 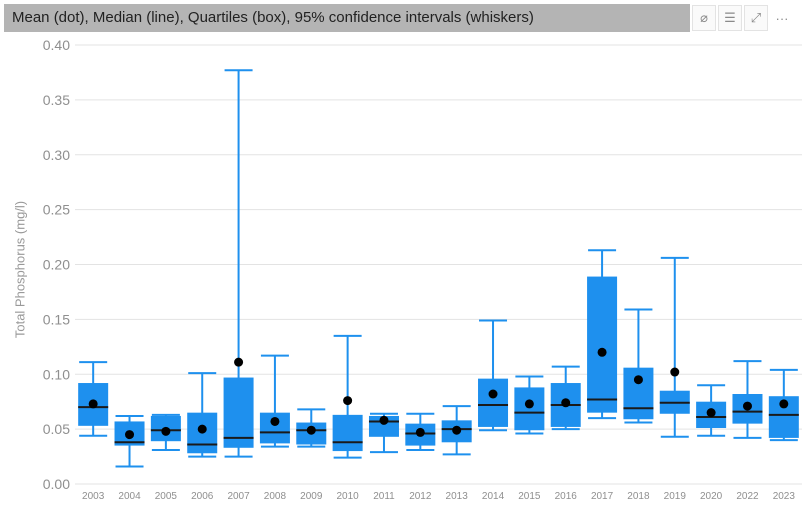 I want to click on y-tick-label: 0.30, so click(x=56, y=155).